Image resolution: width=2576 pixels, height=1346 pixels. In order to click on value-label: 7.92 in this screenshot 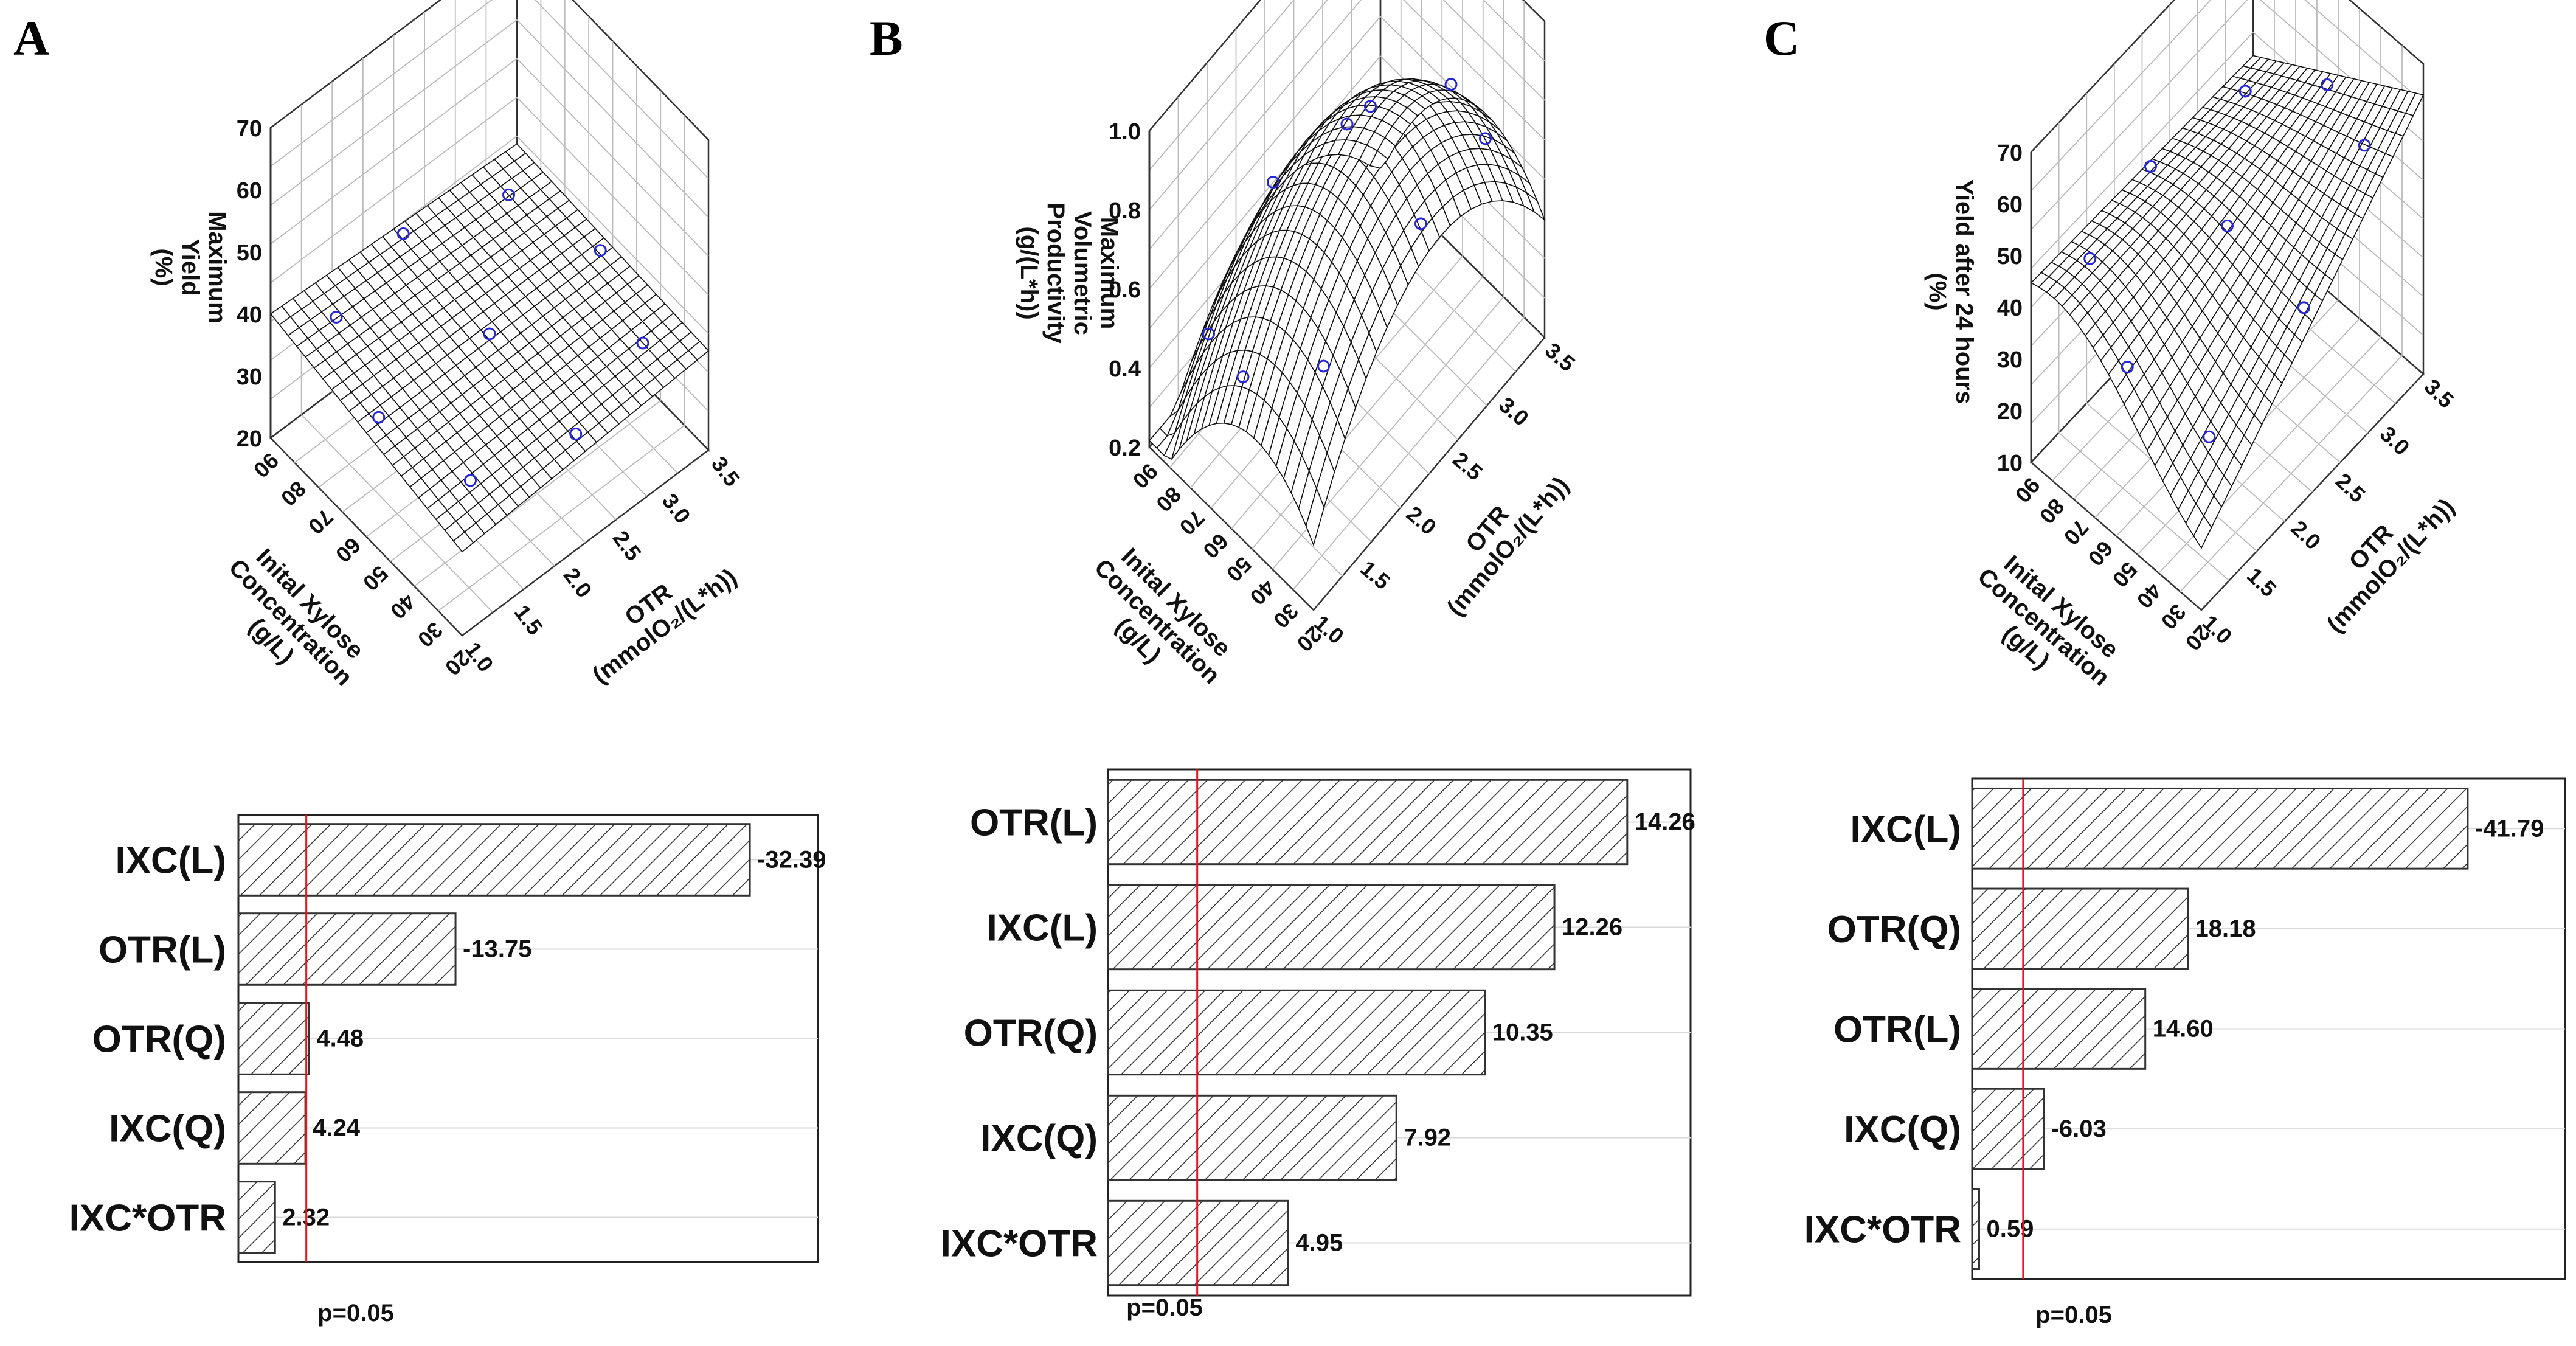, I will do `click(1427, 1138)`.